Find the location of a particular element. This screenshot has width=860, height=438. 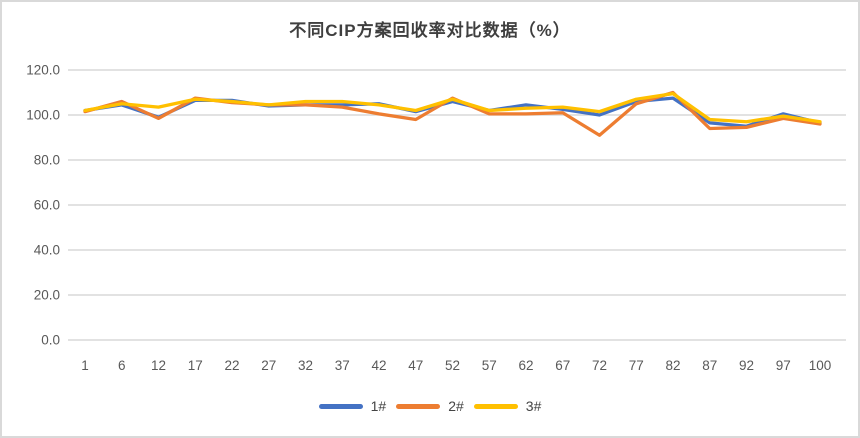

y-axis-tick-label: 0.0 is located at coordinates (50, 340).